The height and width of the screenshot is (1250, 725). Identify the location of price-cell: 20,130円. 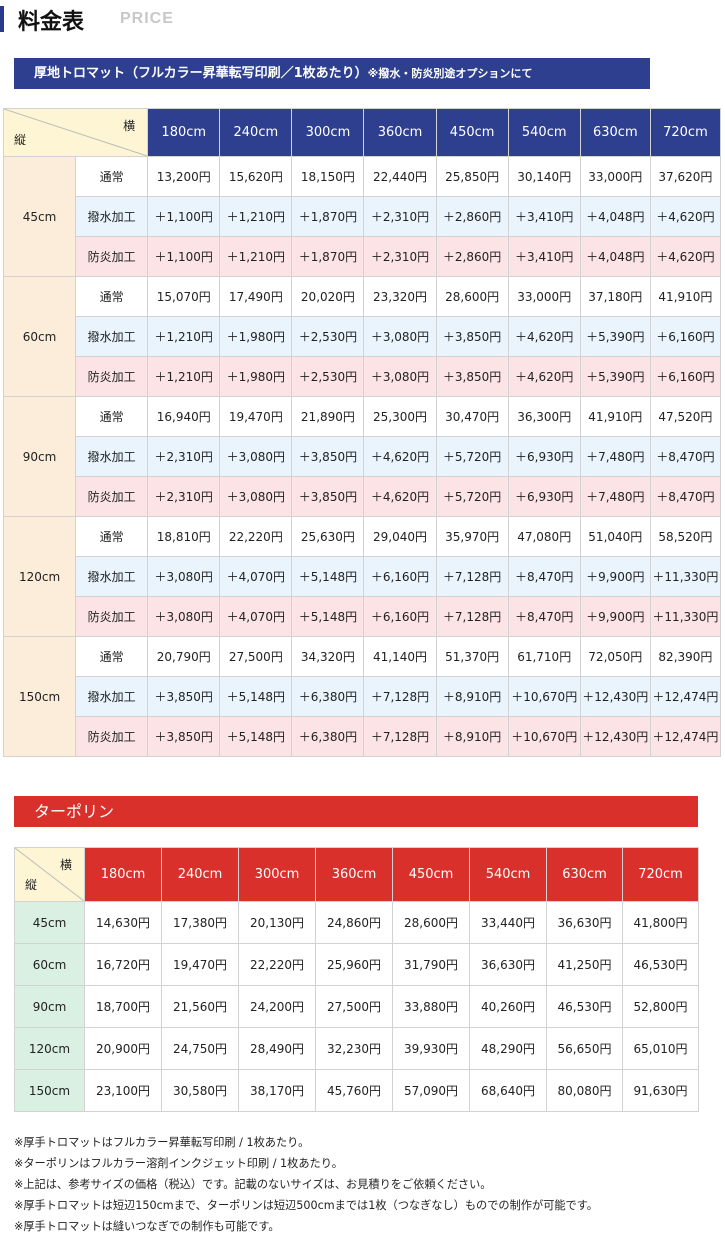
(277, 922).